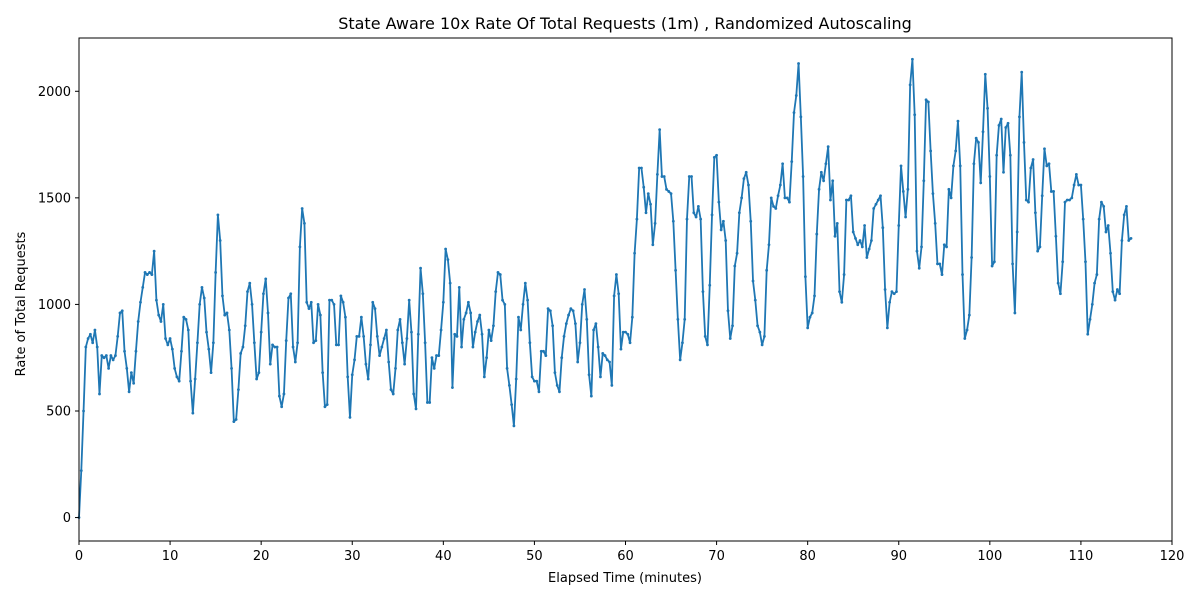  I want to click on x-tick-label: 30, so click(352, 556).